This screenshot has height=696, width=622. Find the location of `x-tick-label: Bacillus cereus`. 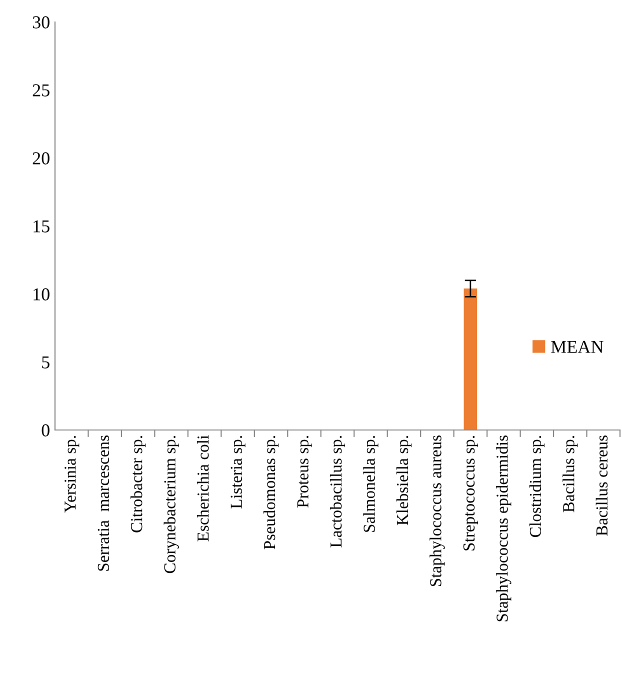

x-tick-label: Bacillus cereus is located at coordinates (602, 486).